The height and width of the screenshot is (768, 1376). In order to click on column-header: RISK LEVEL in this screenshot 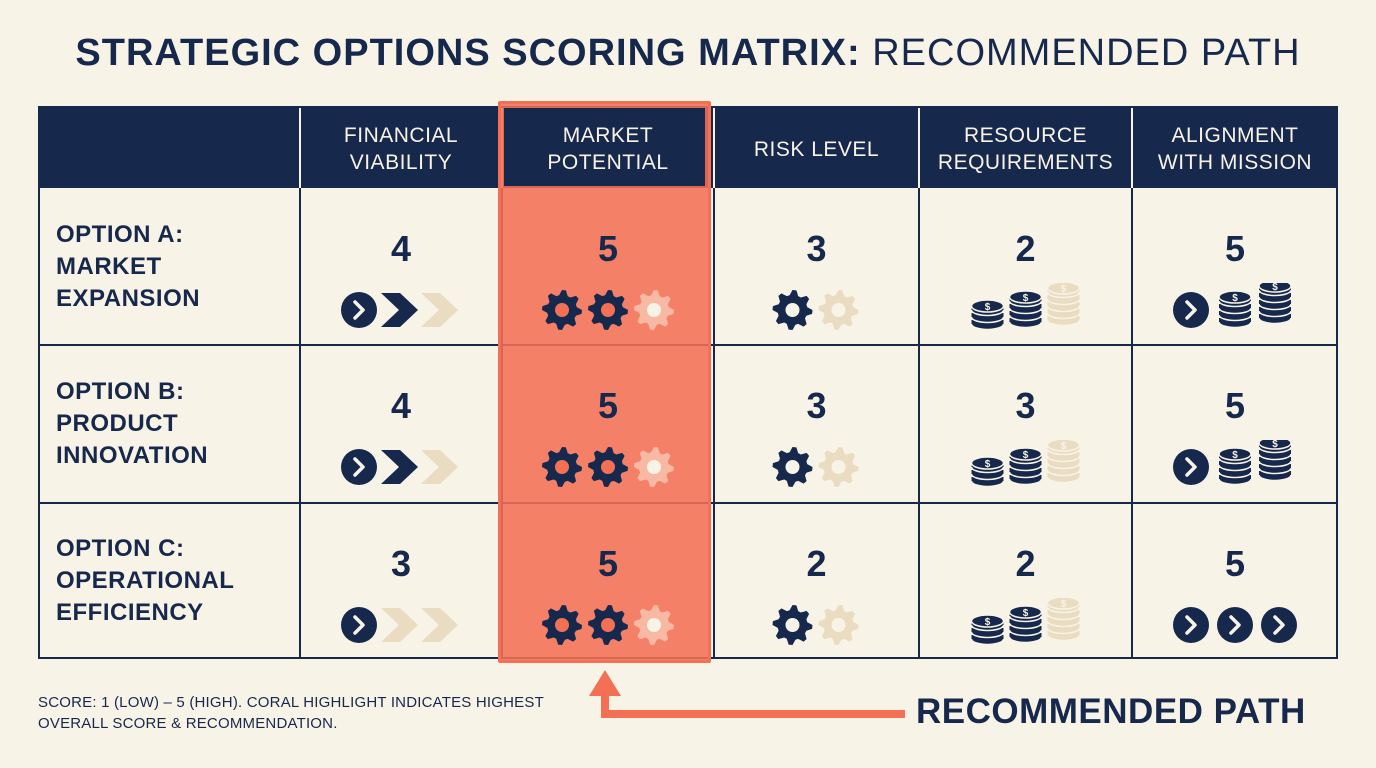, I will do `click(816, 149)`.